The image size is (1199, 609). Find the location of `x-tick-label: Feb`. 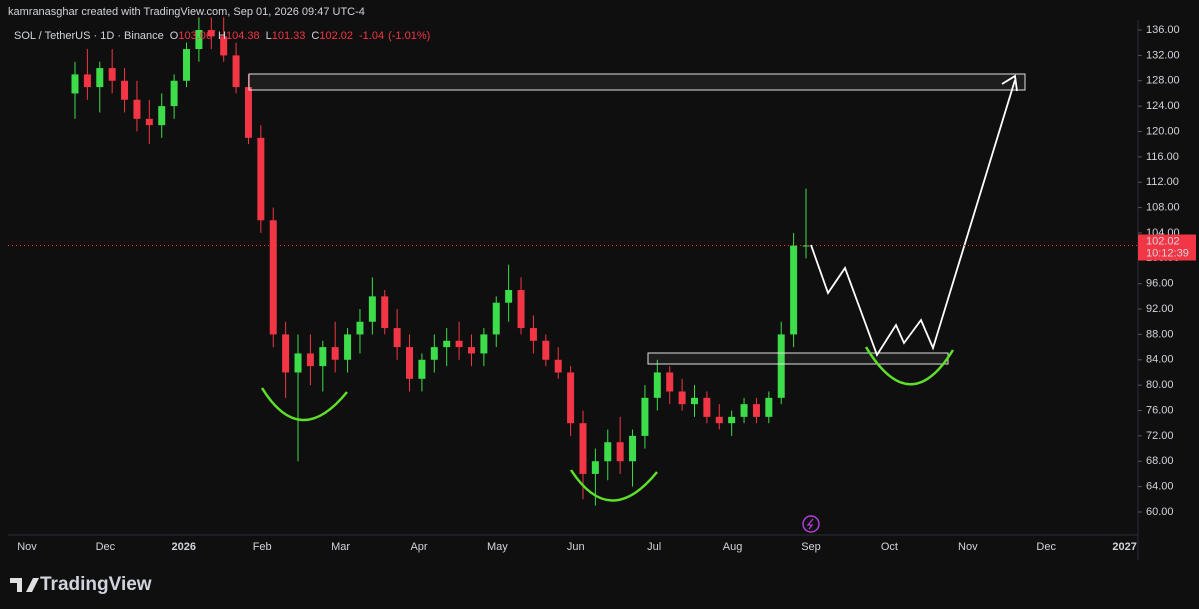

x-tick-label: Feb is located at coordinates (262, 547).